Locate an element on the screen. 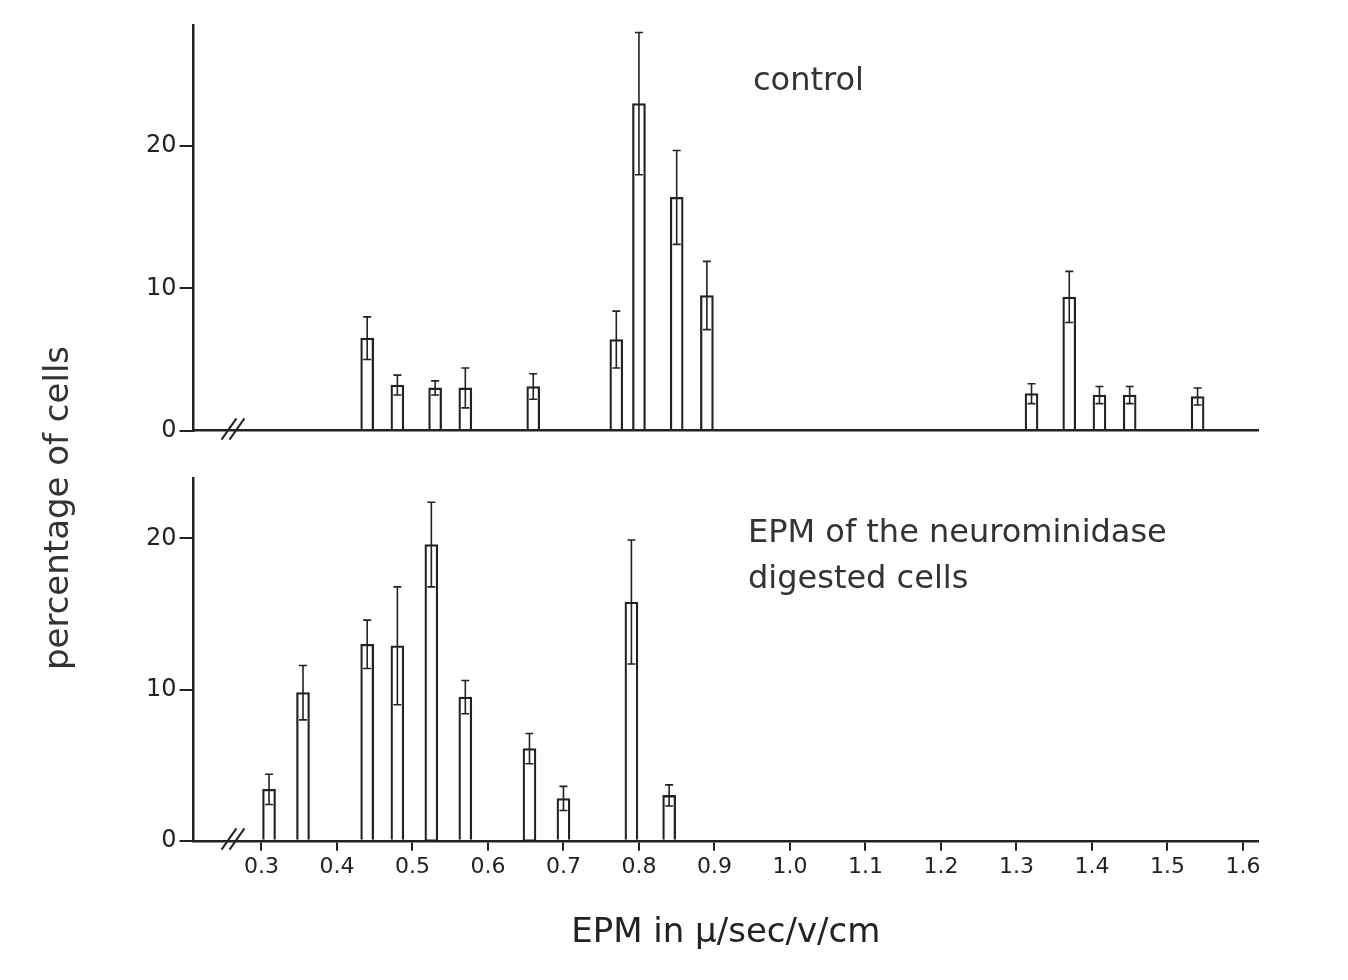 Image resolution: width=1348 pixels, height=980 pixels. y-axis-title: percentage of cells is located at coordinates (56, 508).